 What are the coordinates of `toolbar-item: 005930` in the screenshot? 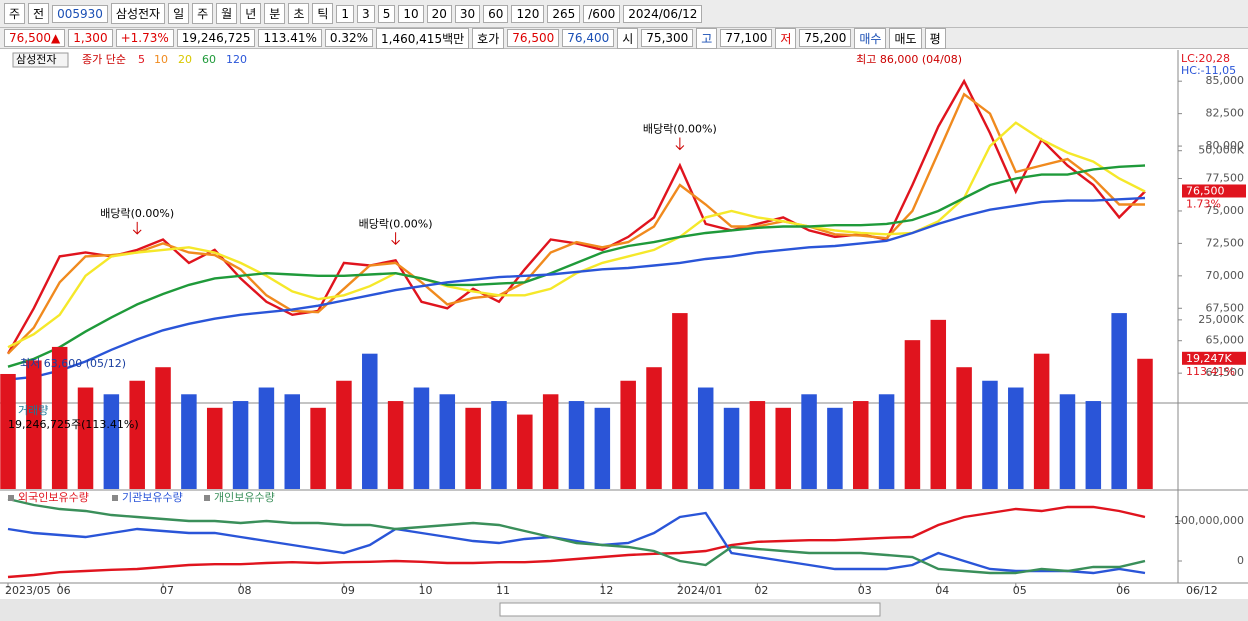 It's located at (80, 13).